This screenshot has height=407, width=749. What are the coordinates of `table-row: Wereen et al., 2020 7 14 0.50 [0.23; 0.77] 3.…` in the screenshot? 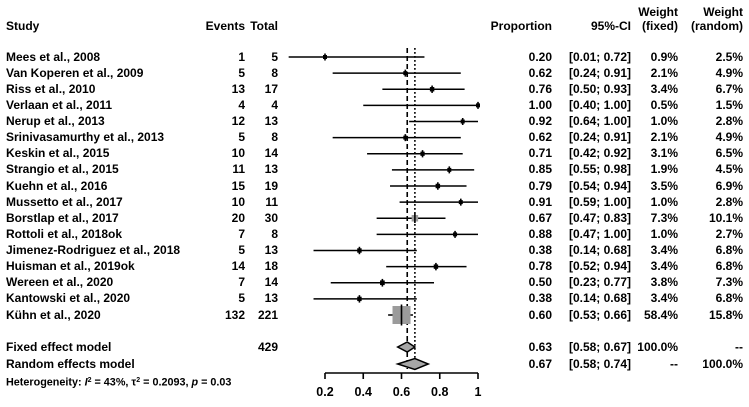 It's located at (374, 282).